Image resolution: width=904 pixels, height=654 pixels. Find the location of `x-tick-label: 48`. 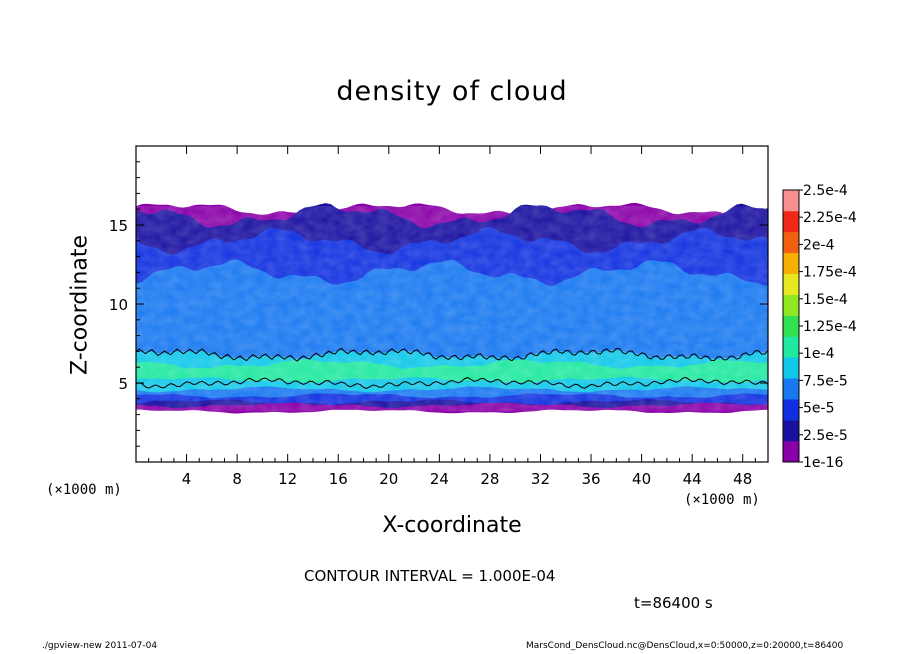

x-tick-label: 48 is located at coordinates (742, 479).